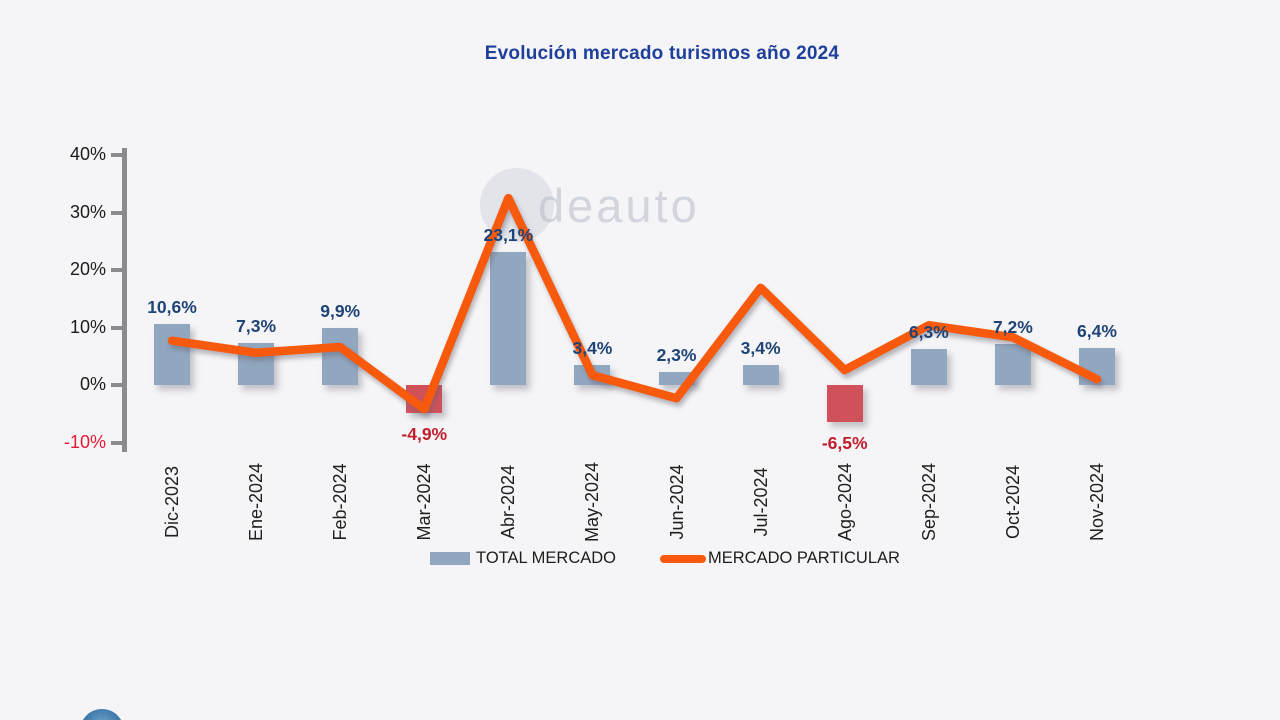  I want to click on y-axis-tick-label: 20%, so click(87, 269).